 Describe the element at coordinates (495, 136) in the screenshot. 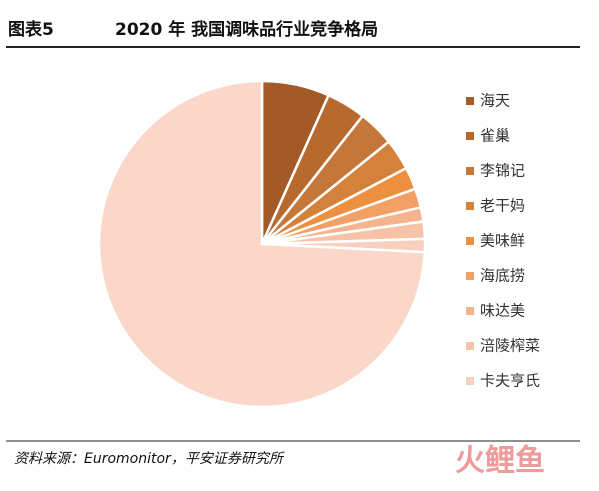

I see `legend-label: 雀巢` at that location.